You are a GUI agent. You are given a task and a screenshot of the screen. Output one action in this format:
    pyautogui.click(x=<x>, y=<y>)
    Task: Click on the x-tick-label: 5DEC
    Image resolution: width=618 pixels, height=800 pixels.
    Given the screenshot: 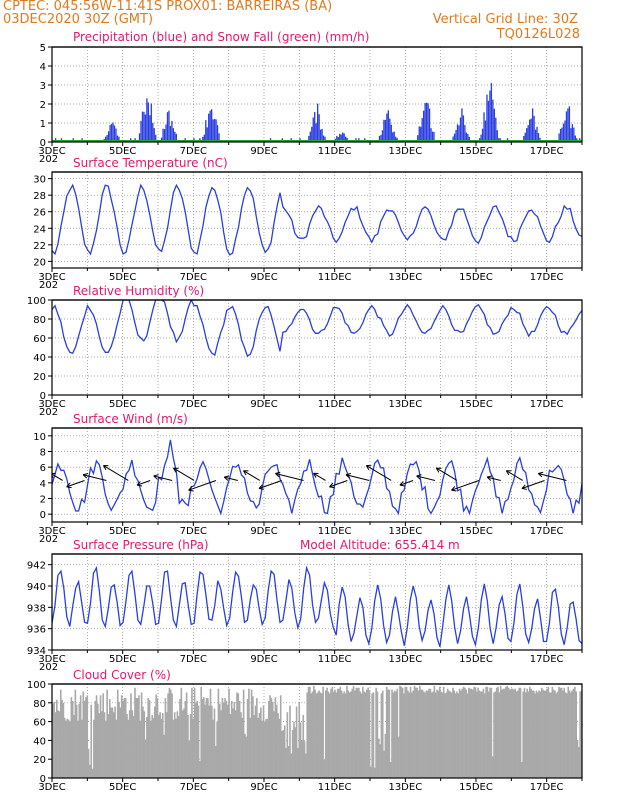 What is the action you would take?
    pyautogui.click(x=122, y=151)
    